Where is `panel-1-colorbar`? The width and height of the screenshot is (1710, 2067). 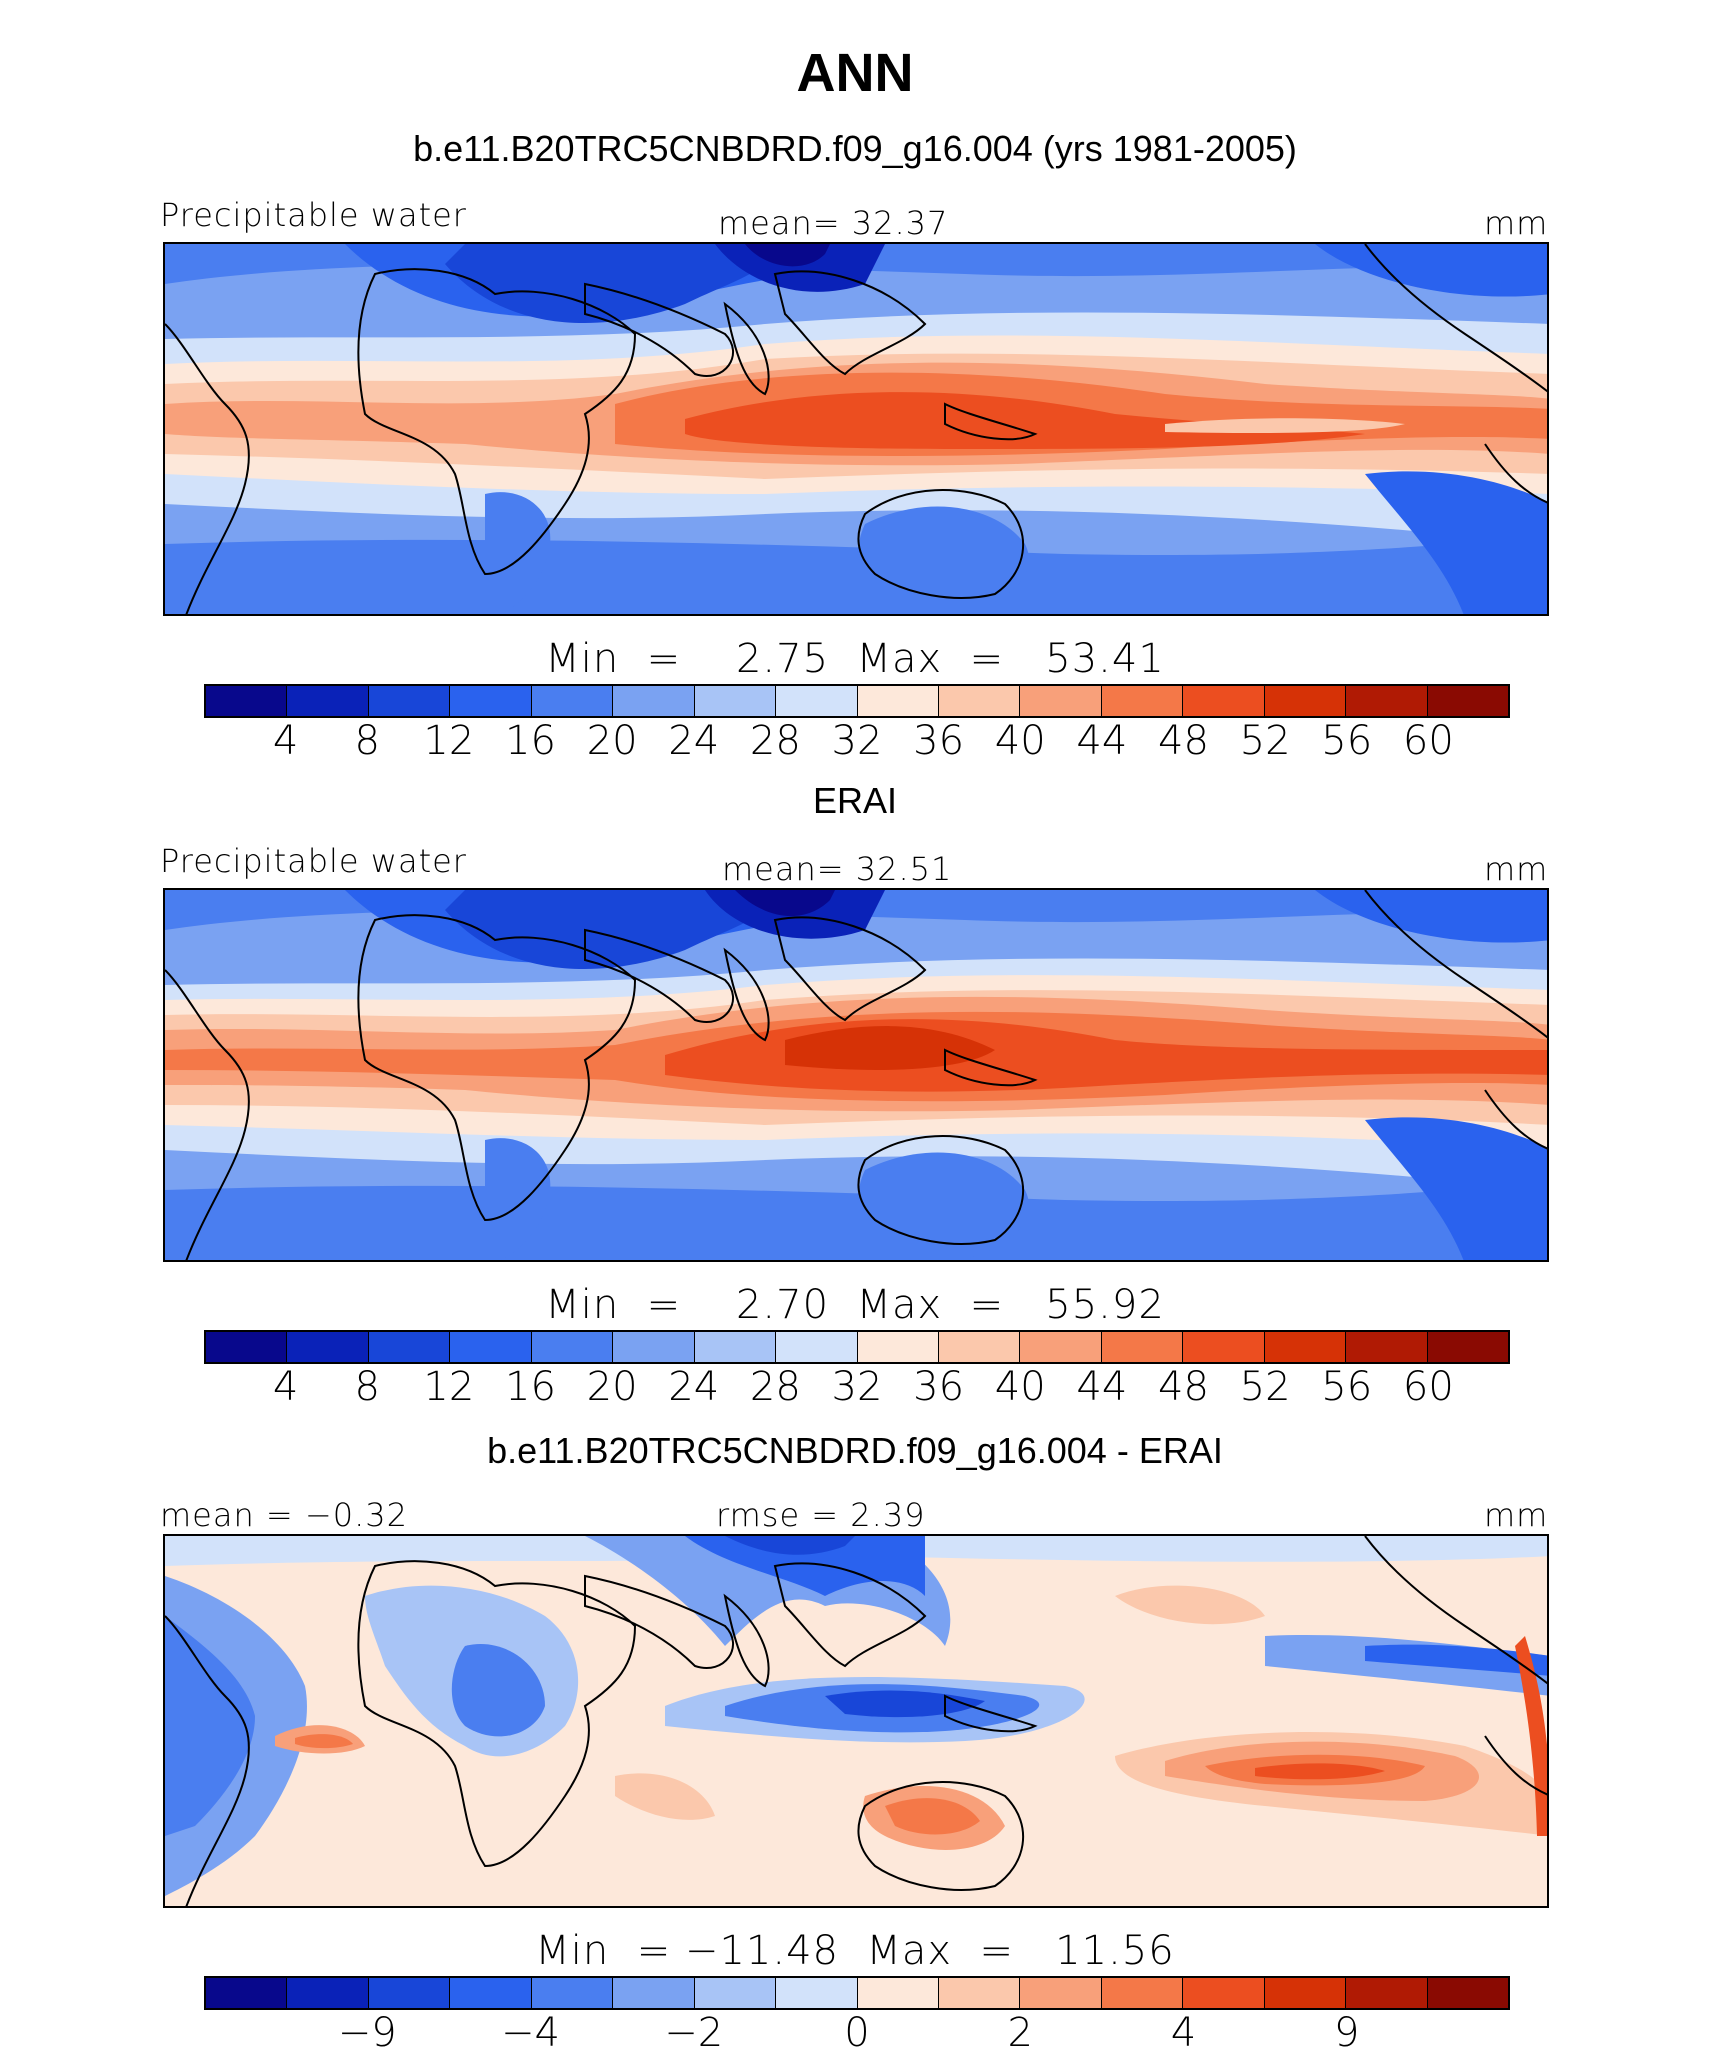 panel-1-colorbar is located at coordinates (857, 701).